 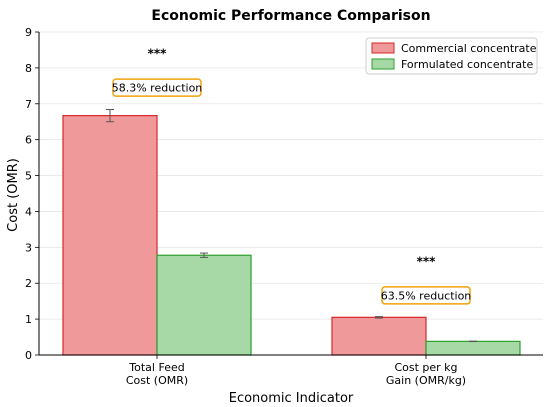 What do you see at coordinates (28, 355) in the screenshot?
I see `y-tick-label: 0` at bounding box center [28, 355].